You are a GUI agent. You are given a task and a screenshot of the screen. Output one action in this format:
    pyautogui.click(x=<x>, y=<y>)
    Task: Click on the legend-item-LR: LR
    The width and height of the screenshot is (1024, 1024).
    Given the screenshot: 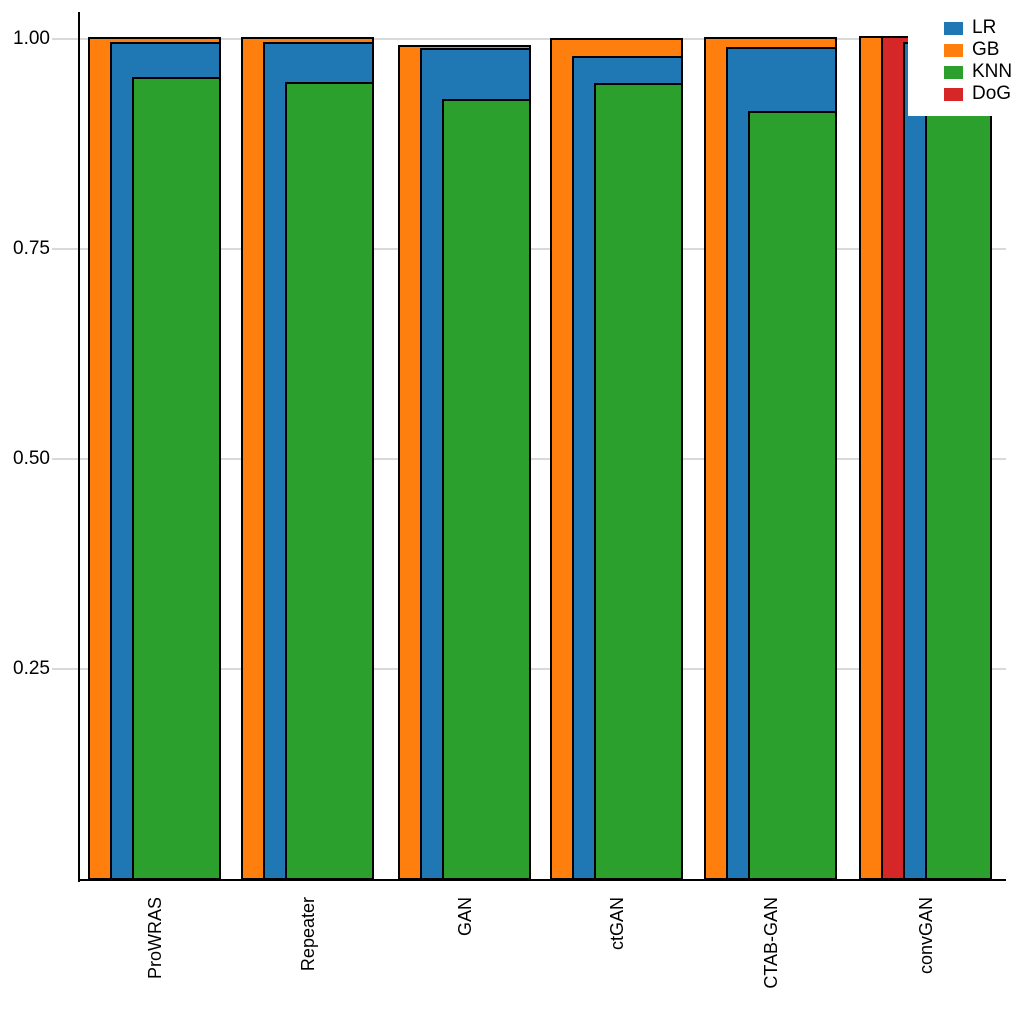 What is the action you would take?
    pyautogui.click(x=966, y=28)
    